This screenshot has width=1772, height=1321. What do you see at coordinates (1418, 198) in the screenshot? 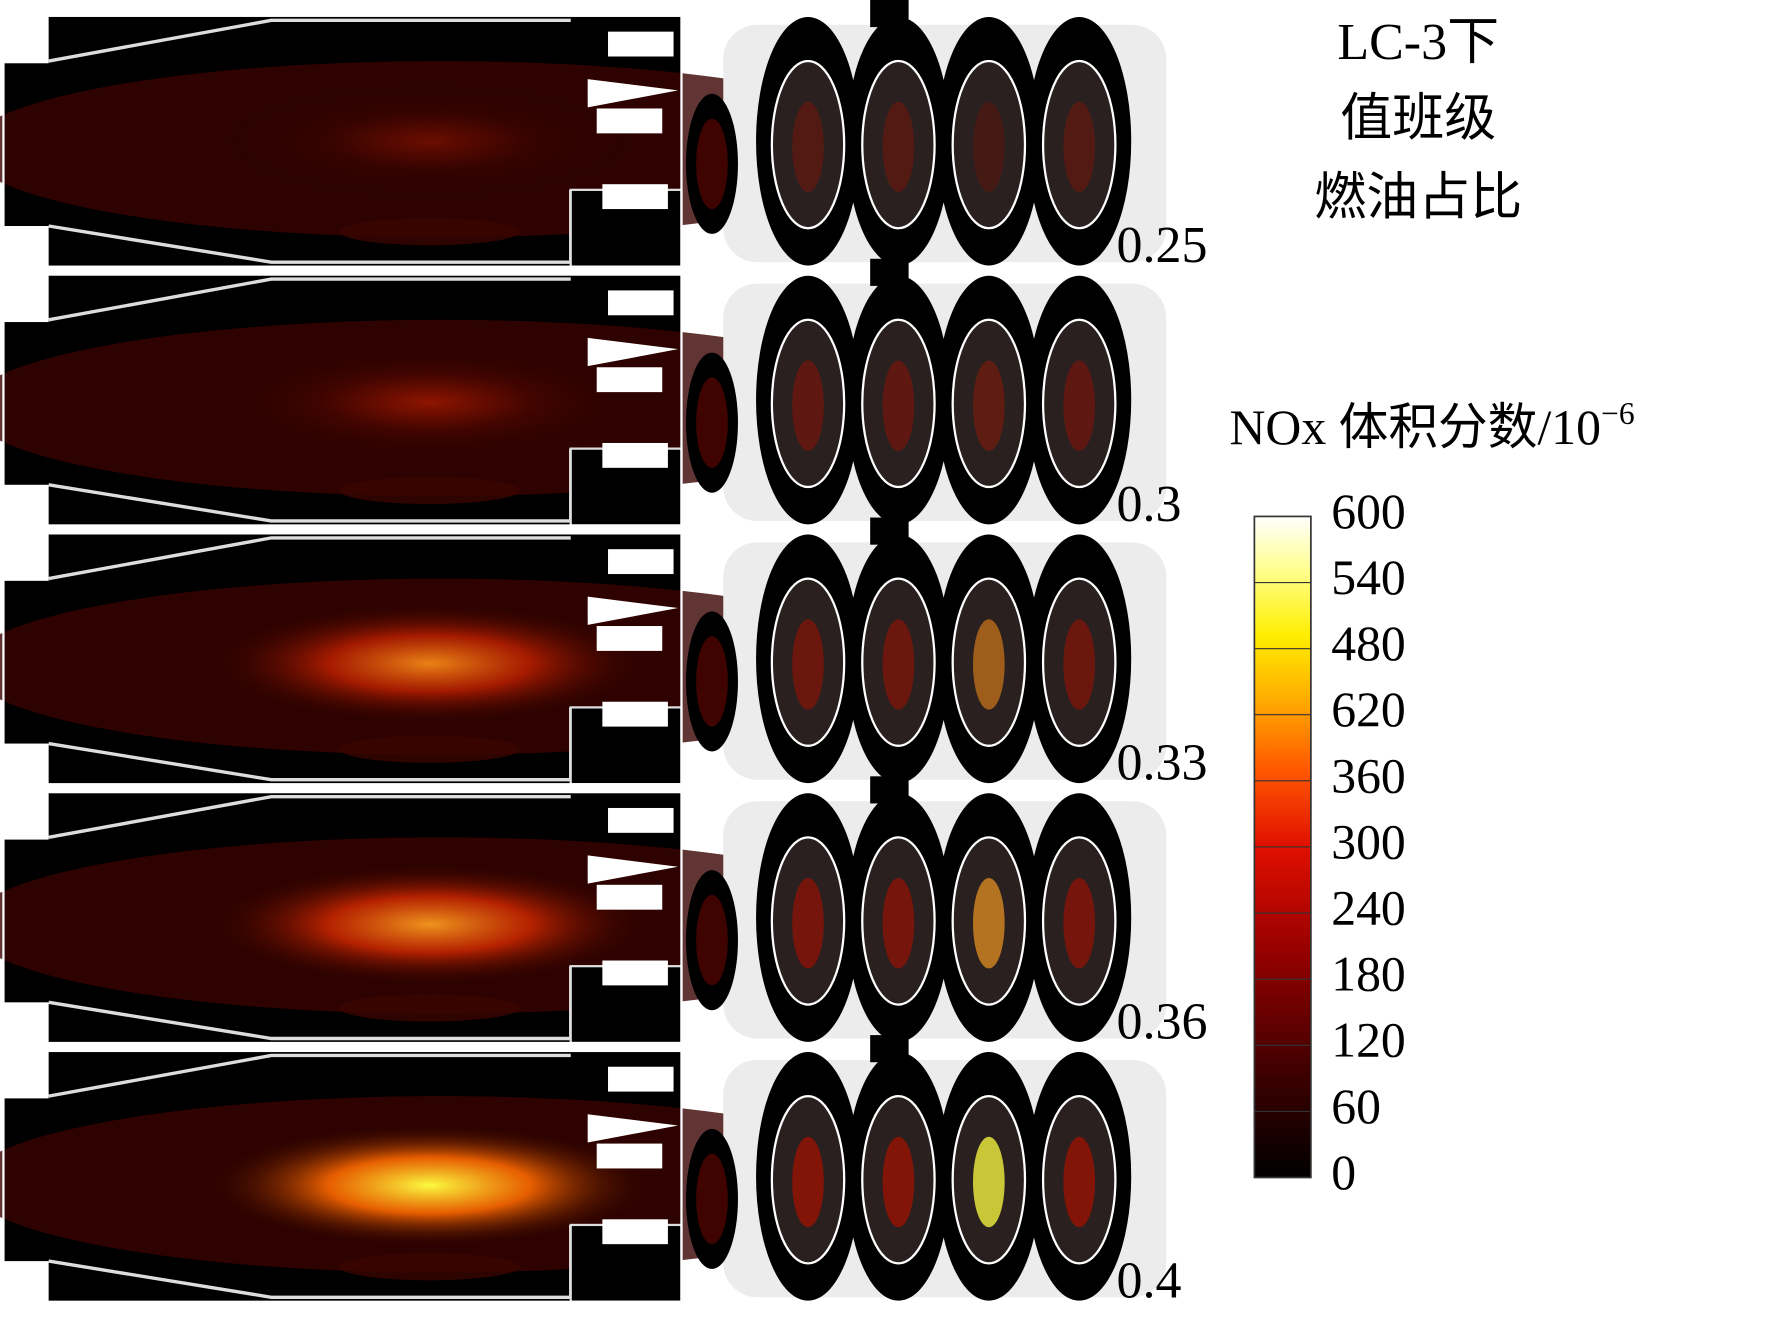
I see `title-line: 燃油占比` at bounding box center [1418, 198].